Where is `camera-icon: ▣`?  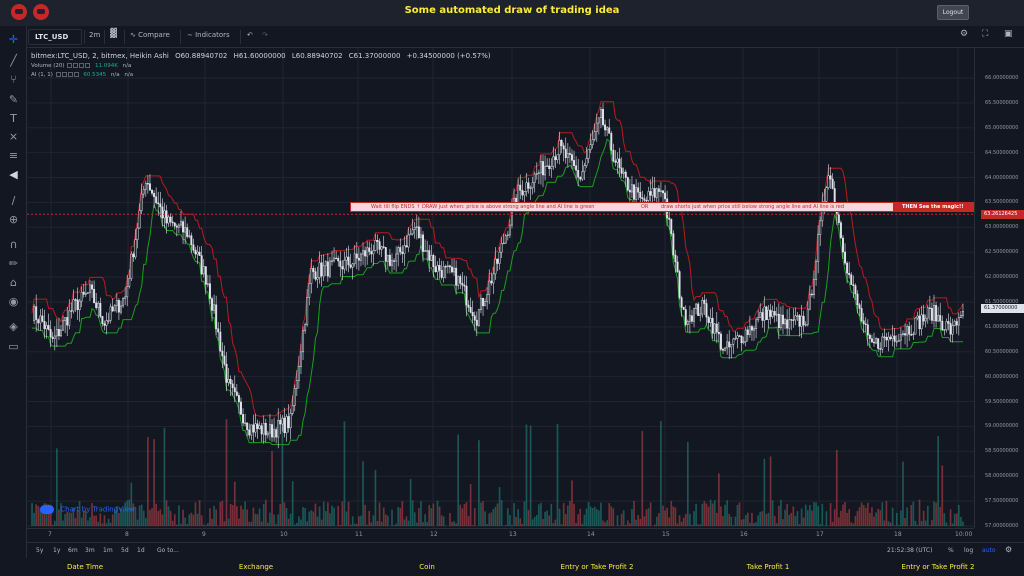 camera-icon: ▣ is located at coordinates (1008, 34).